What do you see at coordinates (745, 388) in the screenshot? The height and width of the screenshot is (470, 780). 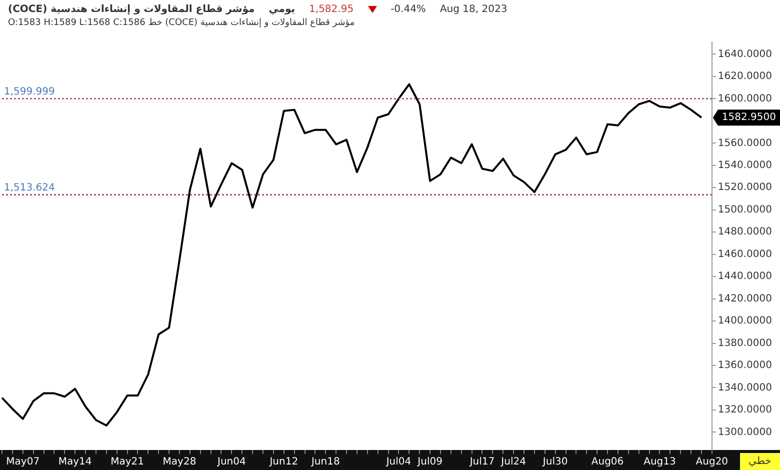 I see `y-tick-label: 1340.0000` at bounding box center [745, 388].